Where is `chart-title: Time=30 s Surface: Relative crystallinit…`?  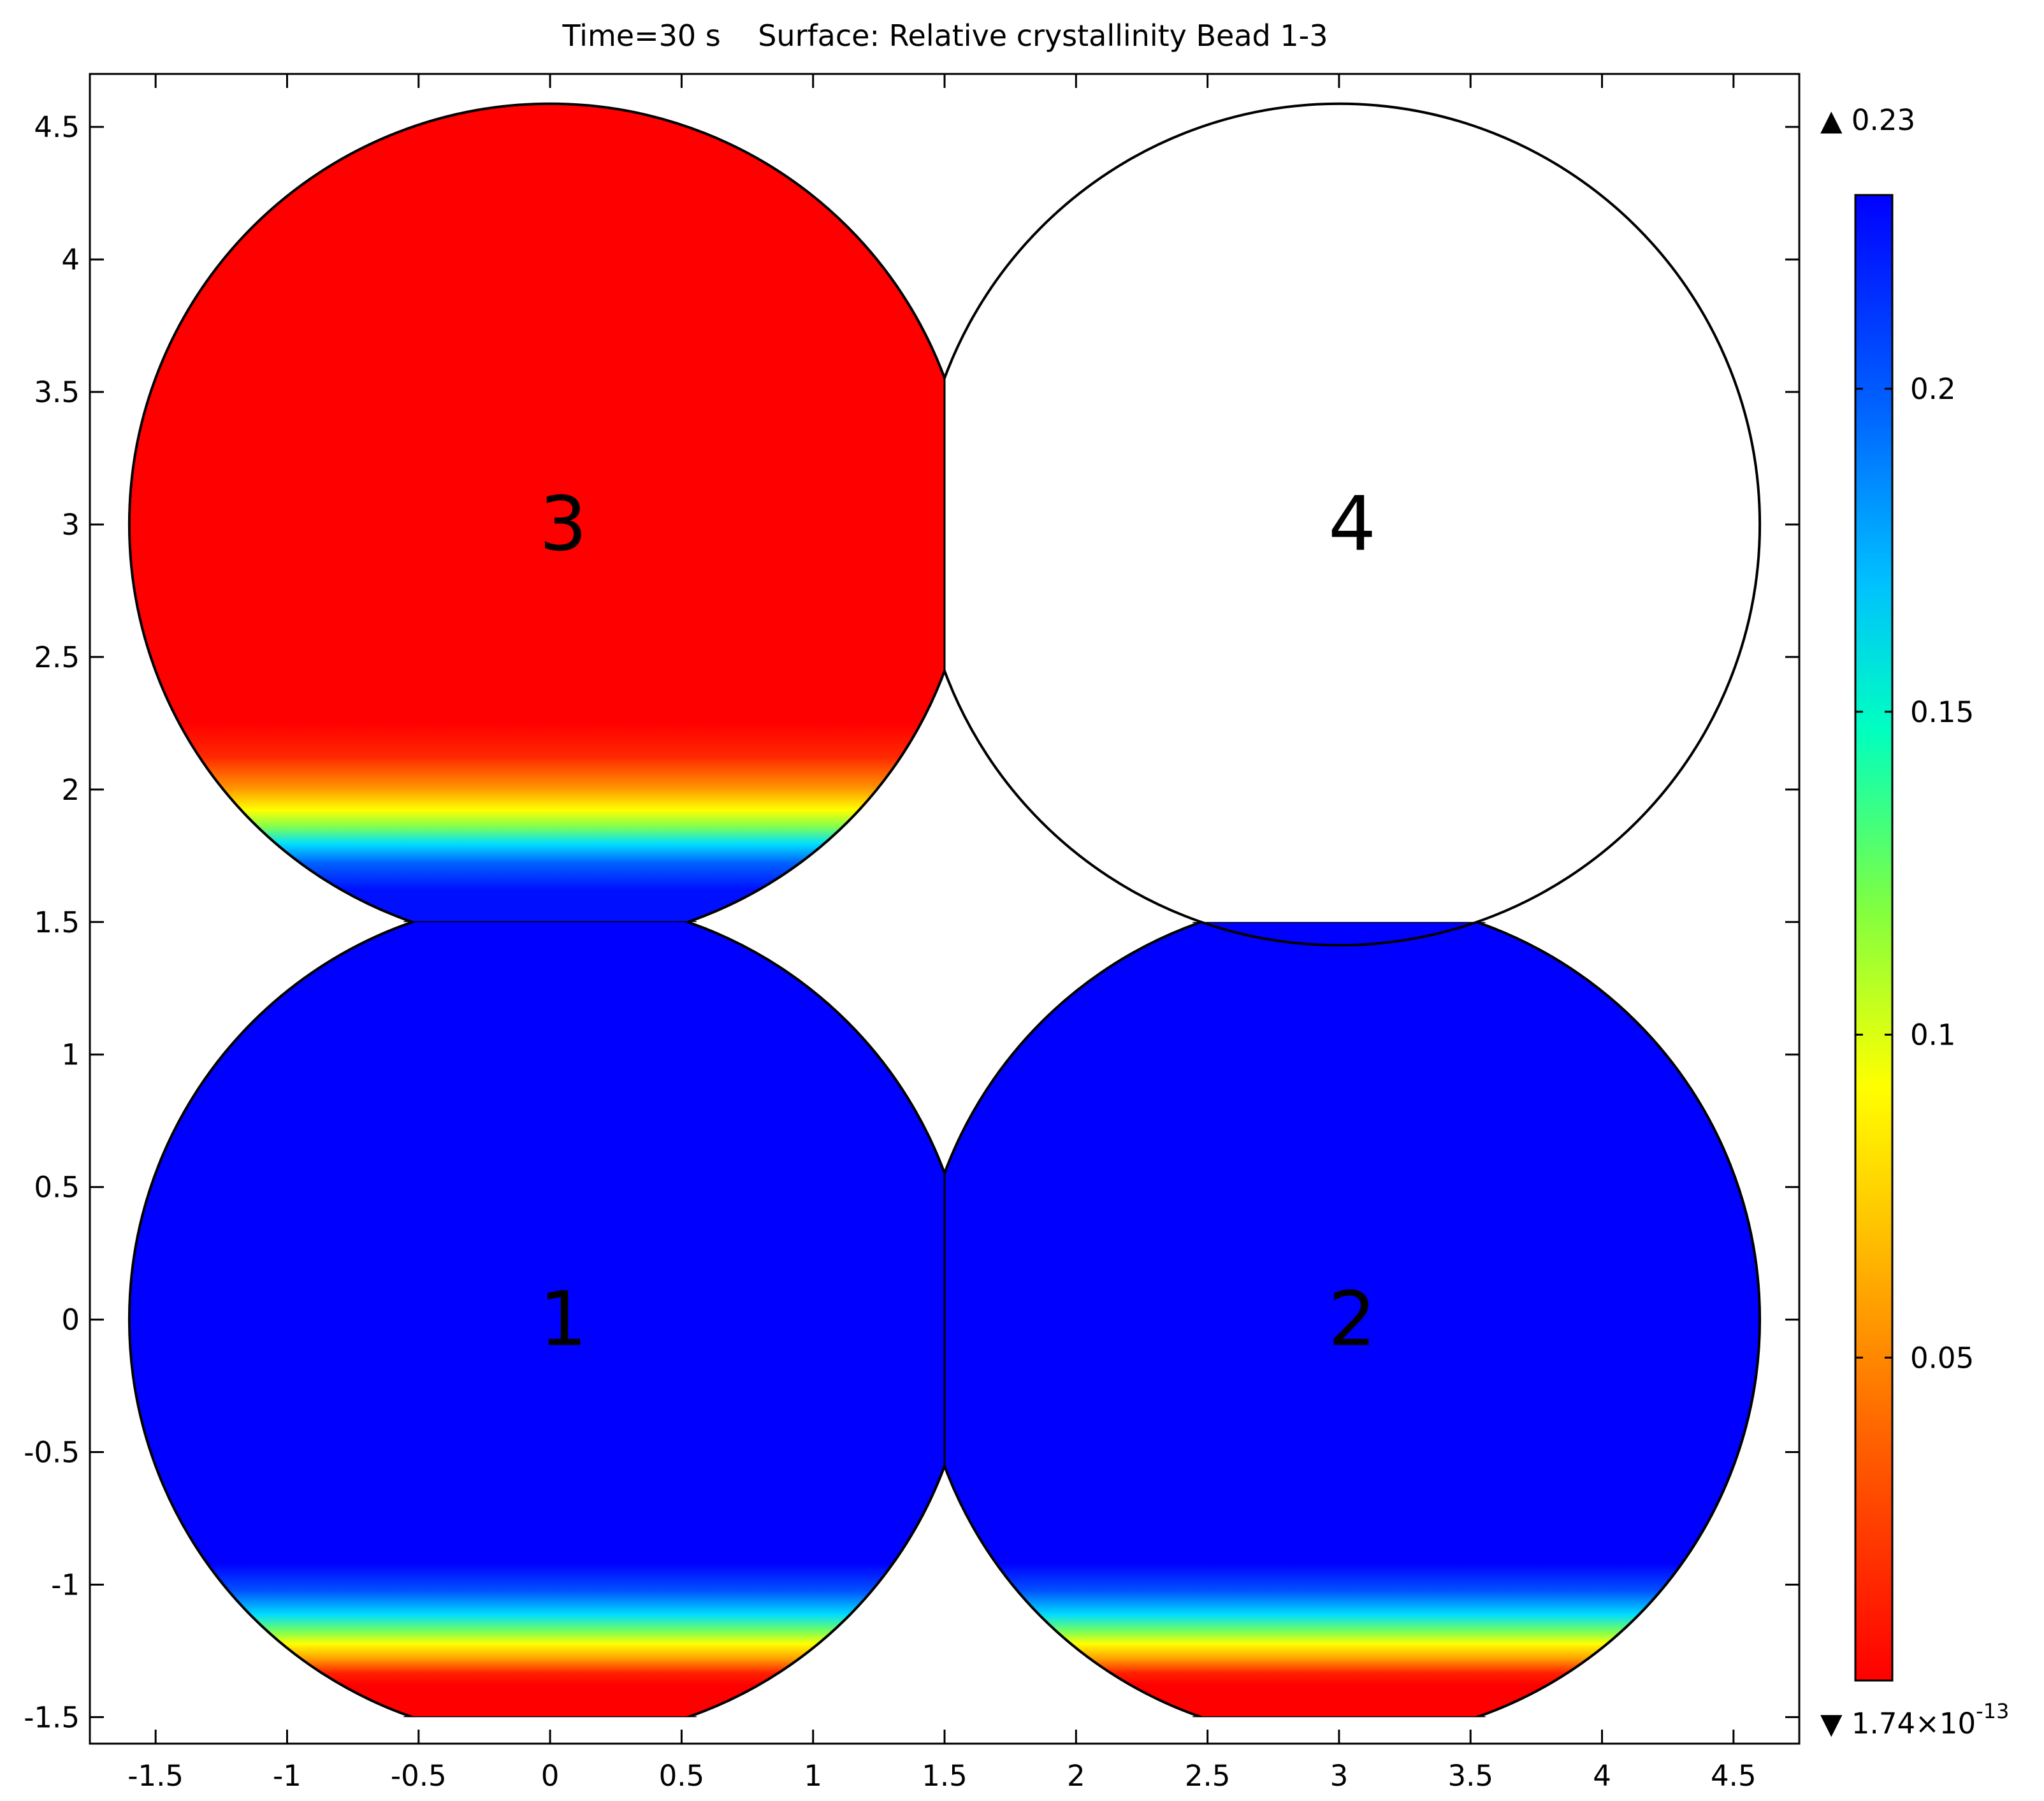 chart-title: Time=30 s Surface: Relative crystallinit… is located at coordinates (945, 35).